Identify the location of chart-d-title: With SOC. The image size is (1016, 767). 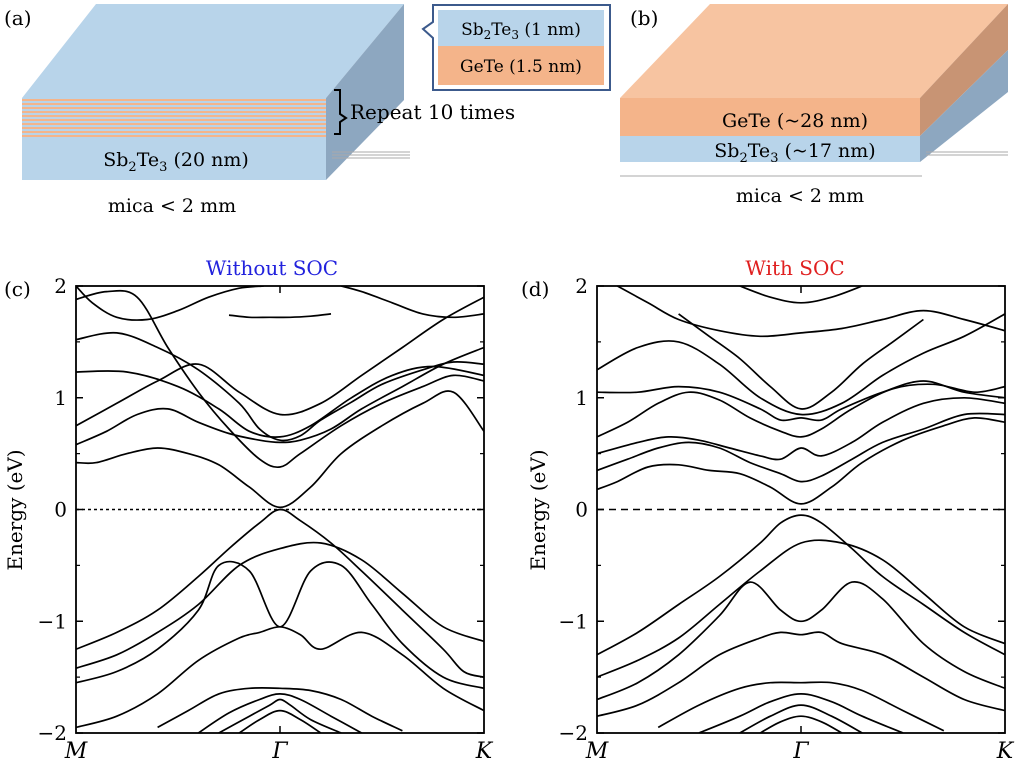
(794, 268).